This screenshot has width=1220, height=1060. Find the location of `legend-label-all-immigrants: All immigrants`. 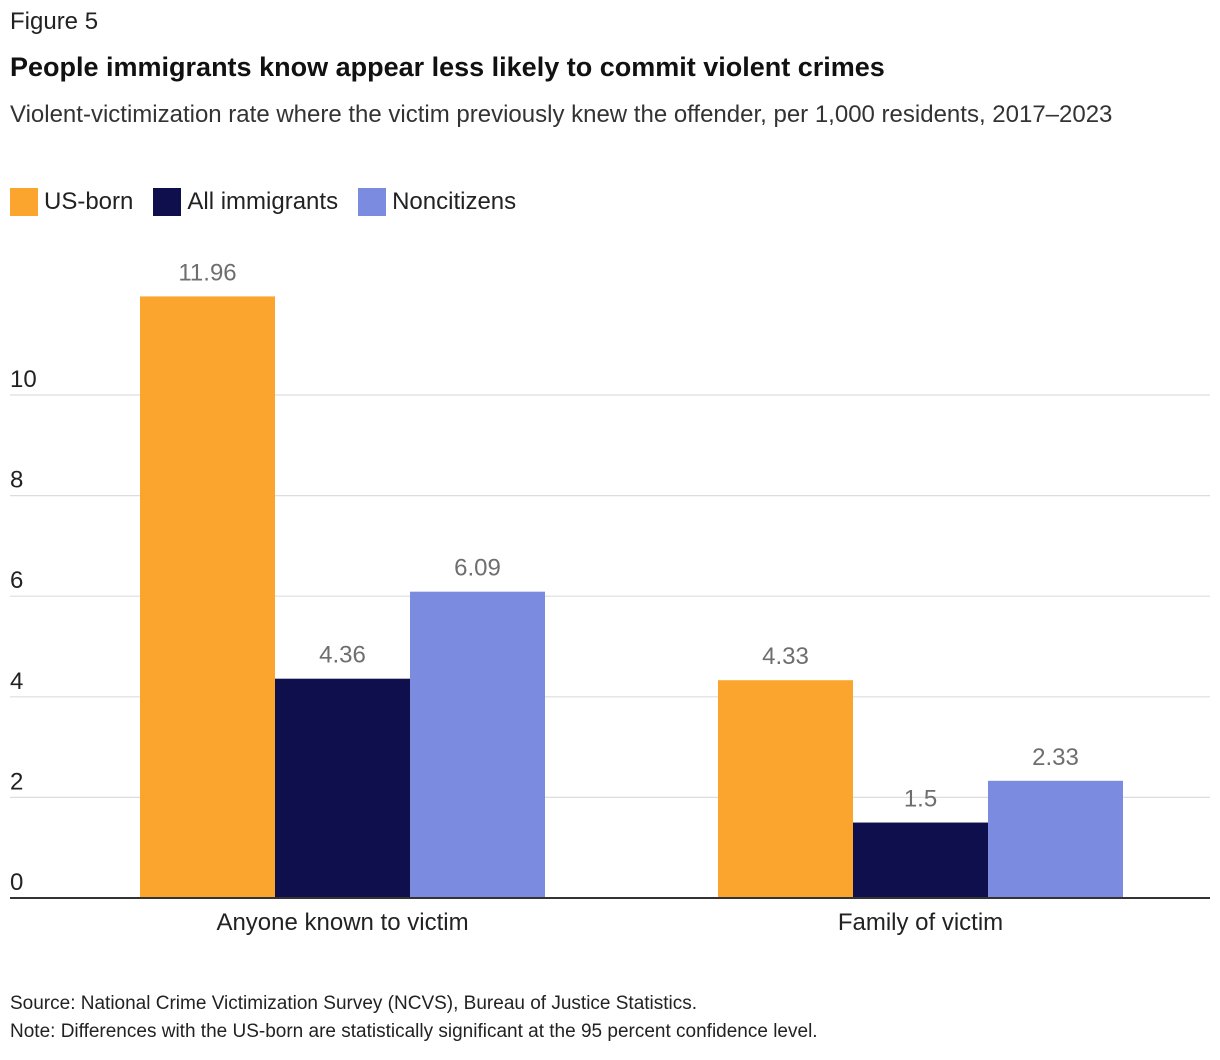

legend-label-all-immigrants: All immigrants is located at coordinates (263, 201).